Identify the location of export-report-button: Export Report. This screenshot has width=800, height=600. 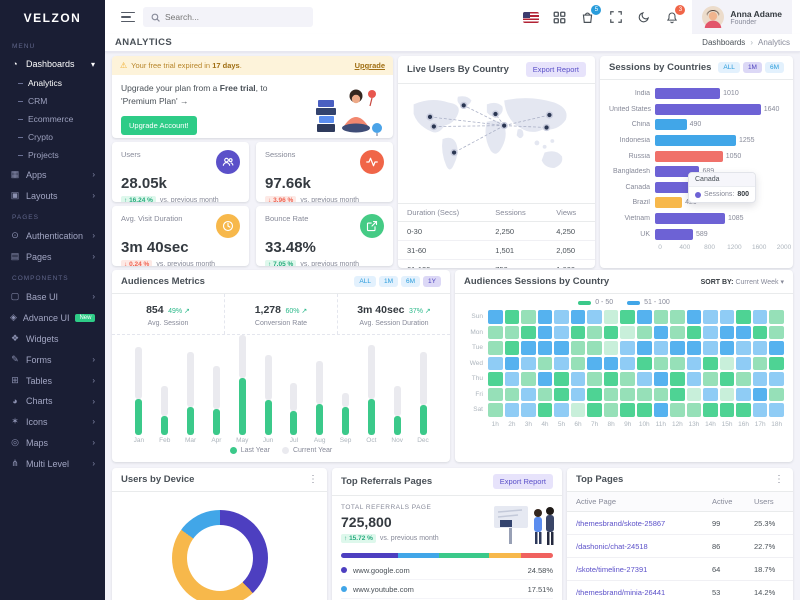
(522, 481).